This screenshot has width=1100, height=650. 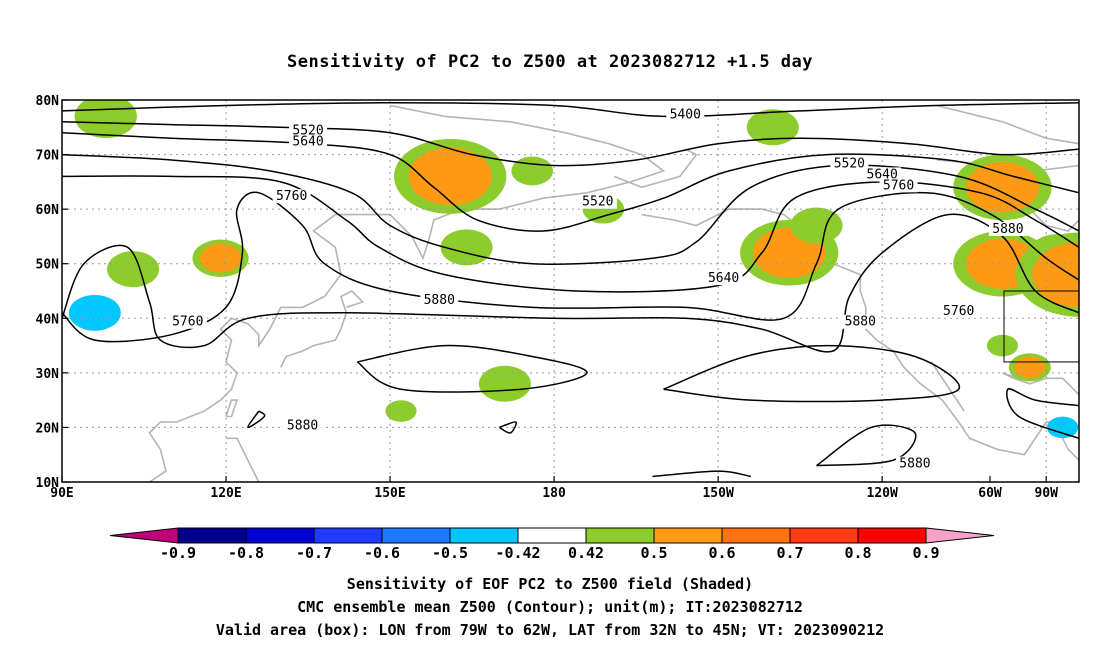 What do you see at coordinates (586, 553) in the screenshot?
I see `colorbar-label: 0.42` at bounding box center [586, 553].